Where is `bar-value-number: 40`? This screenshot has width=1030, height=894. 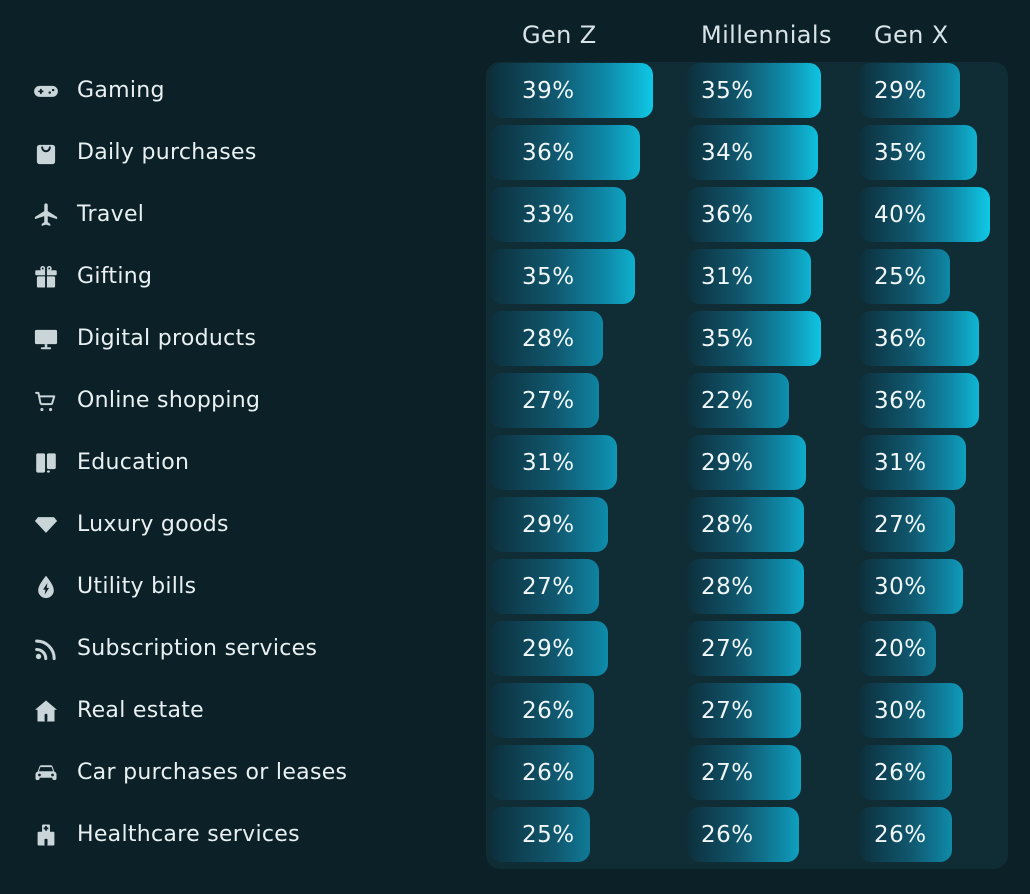
bar-value-number: 40 is located at coordinates (889, 214).